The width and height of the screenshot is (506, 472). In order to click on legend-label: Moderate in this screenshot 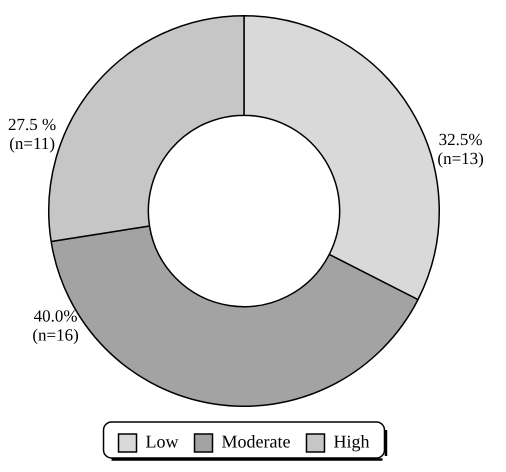, I will do `click(256, 442)`.